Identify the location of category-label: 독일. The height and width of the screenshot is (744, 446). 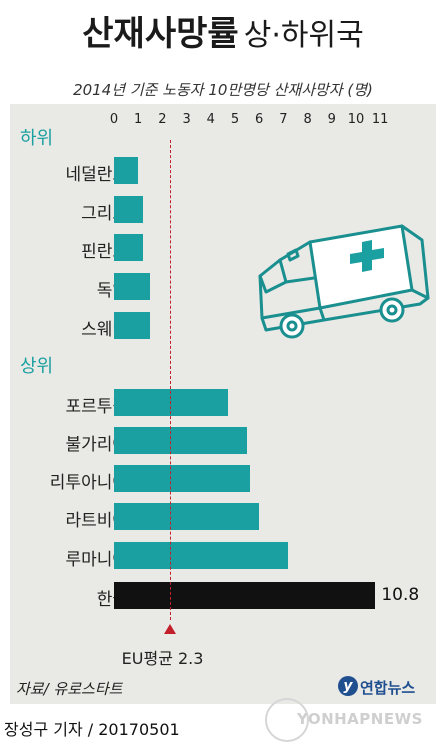
(112, 291).